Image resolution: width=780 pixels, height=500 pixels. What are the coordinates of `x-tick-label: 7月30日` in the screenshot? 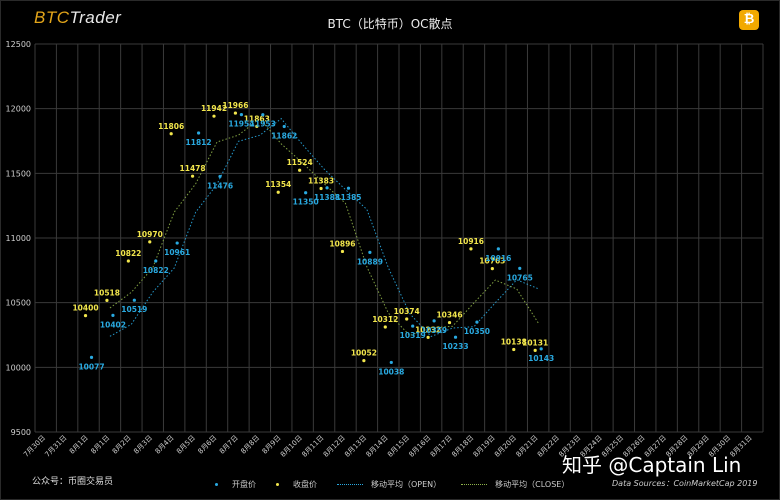 It's located at (34, 446).